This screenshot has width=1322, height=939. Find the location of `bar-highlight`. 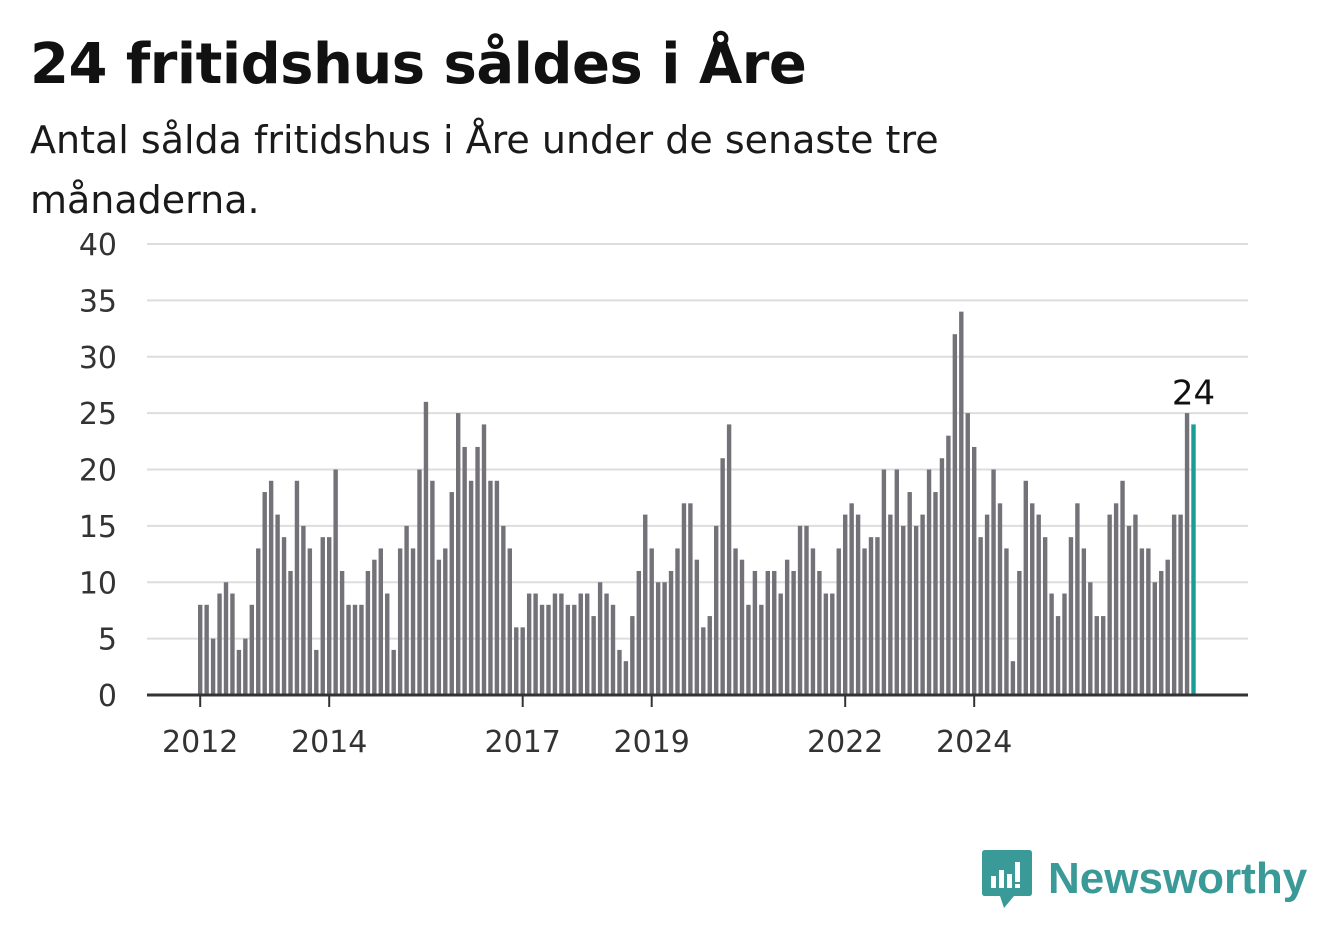

bar-highlight is located at coordinates (1193, 559).